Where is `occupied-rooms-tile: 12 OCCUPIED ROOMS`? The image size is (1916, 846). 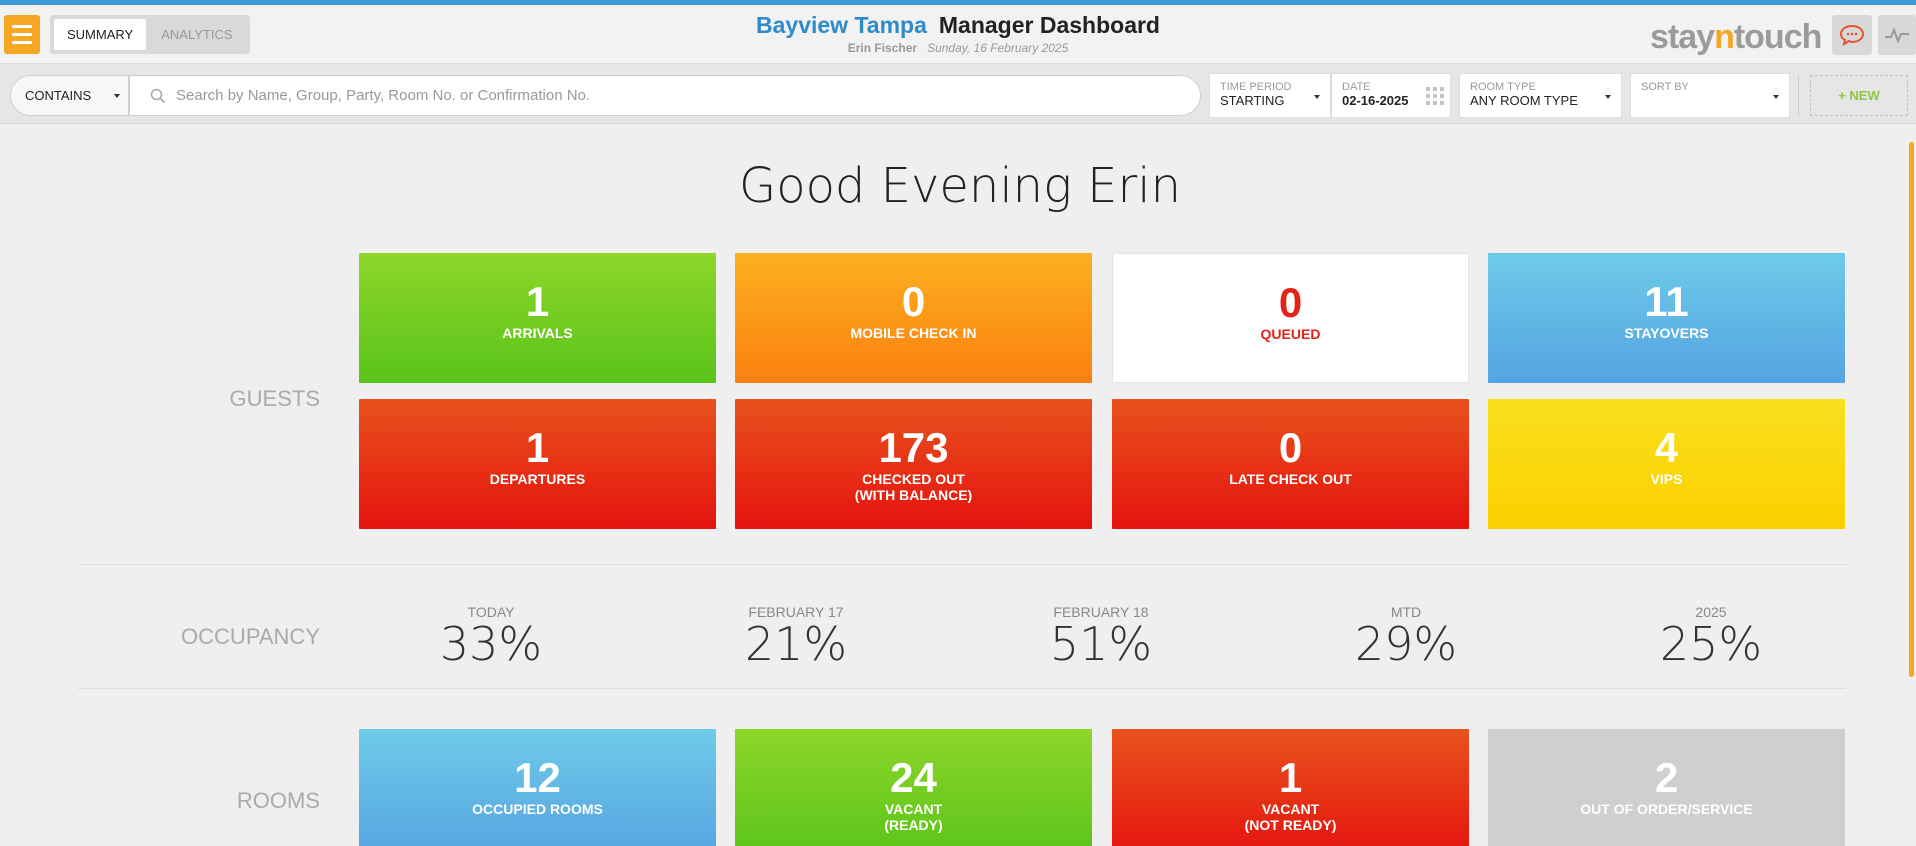
occupied-rooms-tile: 12 OCCUPIED ROOMS is located at coordinates (537, 787).